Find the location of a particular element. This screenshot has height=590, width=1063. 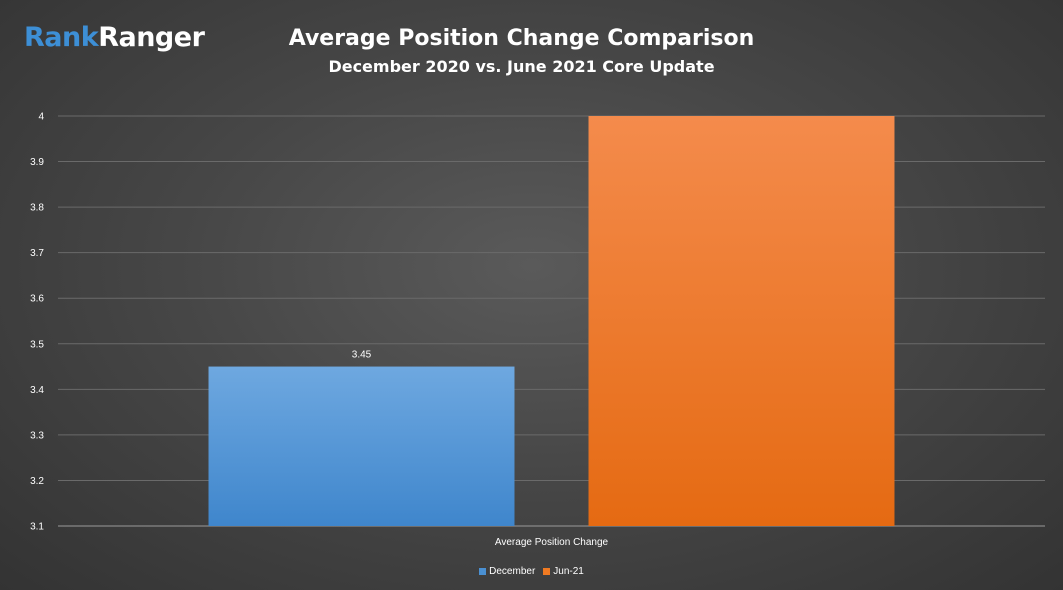

chart-subtitle: December 2020 vs. June 2021 Core Update is located at coordinates (521, 66).